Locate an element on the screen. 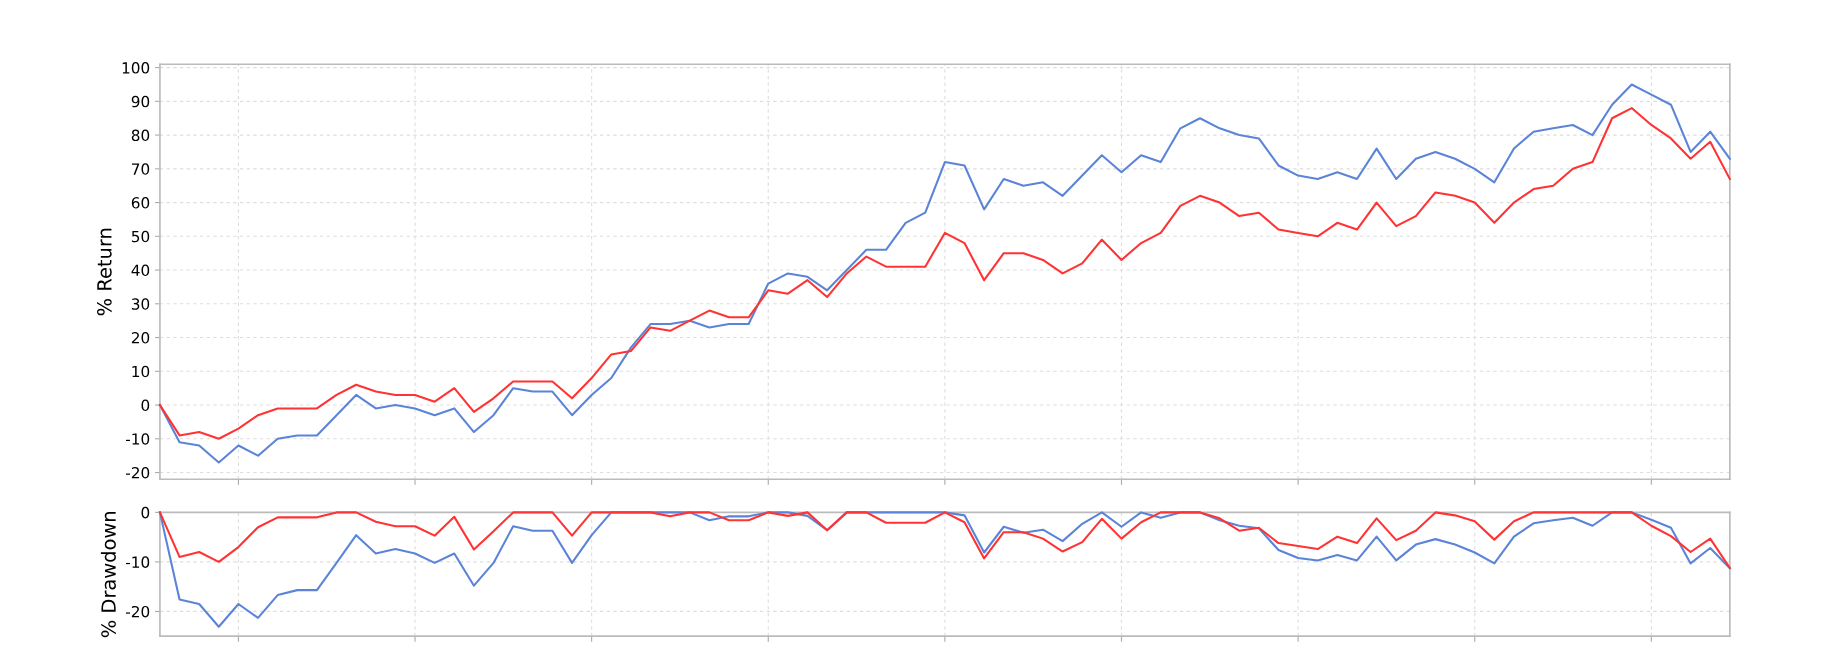 The image size is (1834, 662). y-tick-label: 40 is located at coordinates (140, 270).